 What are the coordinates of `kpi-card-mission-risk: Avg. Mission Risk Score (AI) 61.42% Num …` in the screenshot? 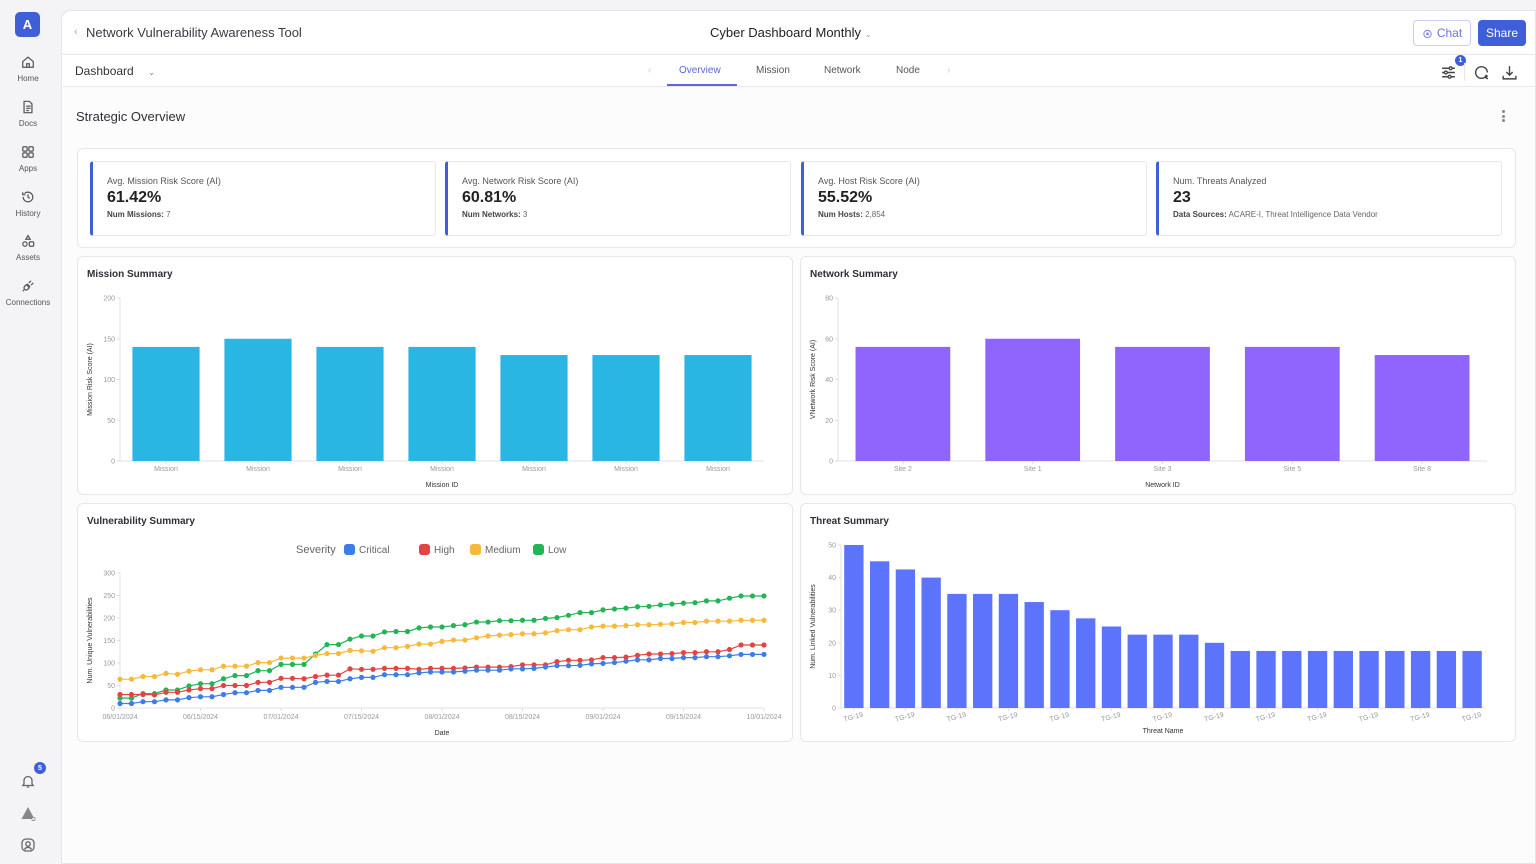 It's located at (263, 198).